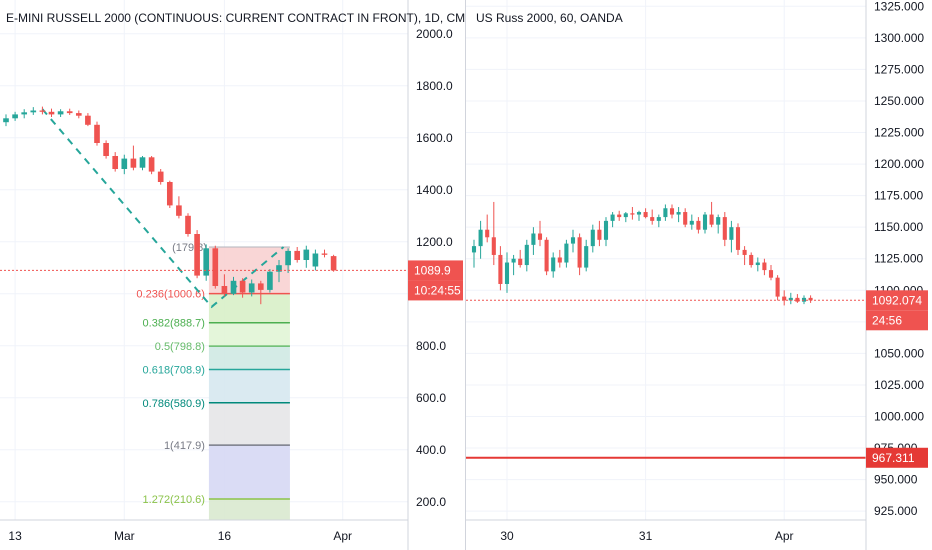  What do you see at coordinates (899, 69) in the screenshot?
I see `y-tick-label: 1275.000` at bounding box center [899, 69].